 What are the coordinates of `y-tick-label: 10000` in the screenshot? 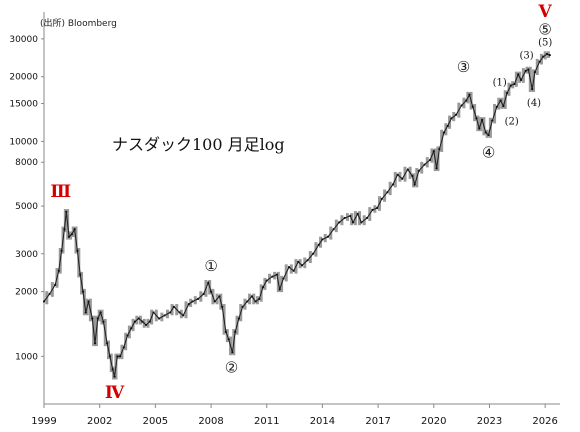 It's located at (23, 142).